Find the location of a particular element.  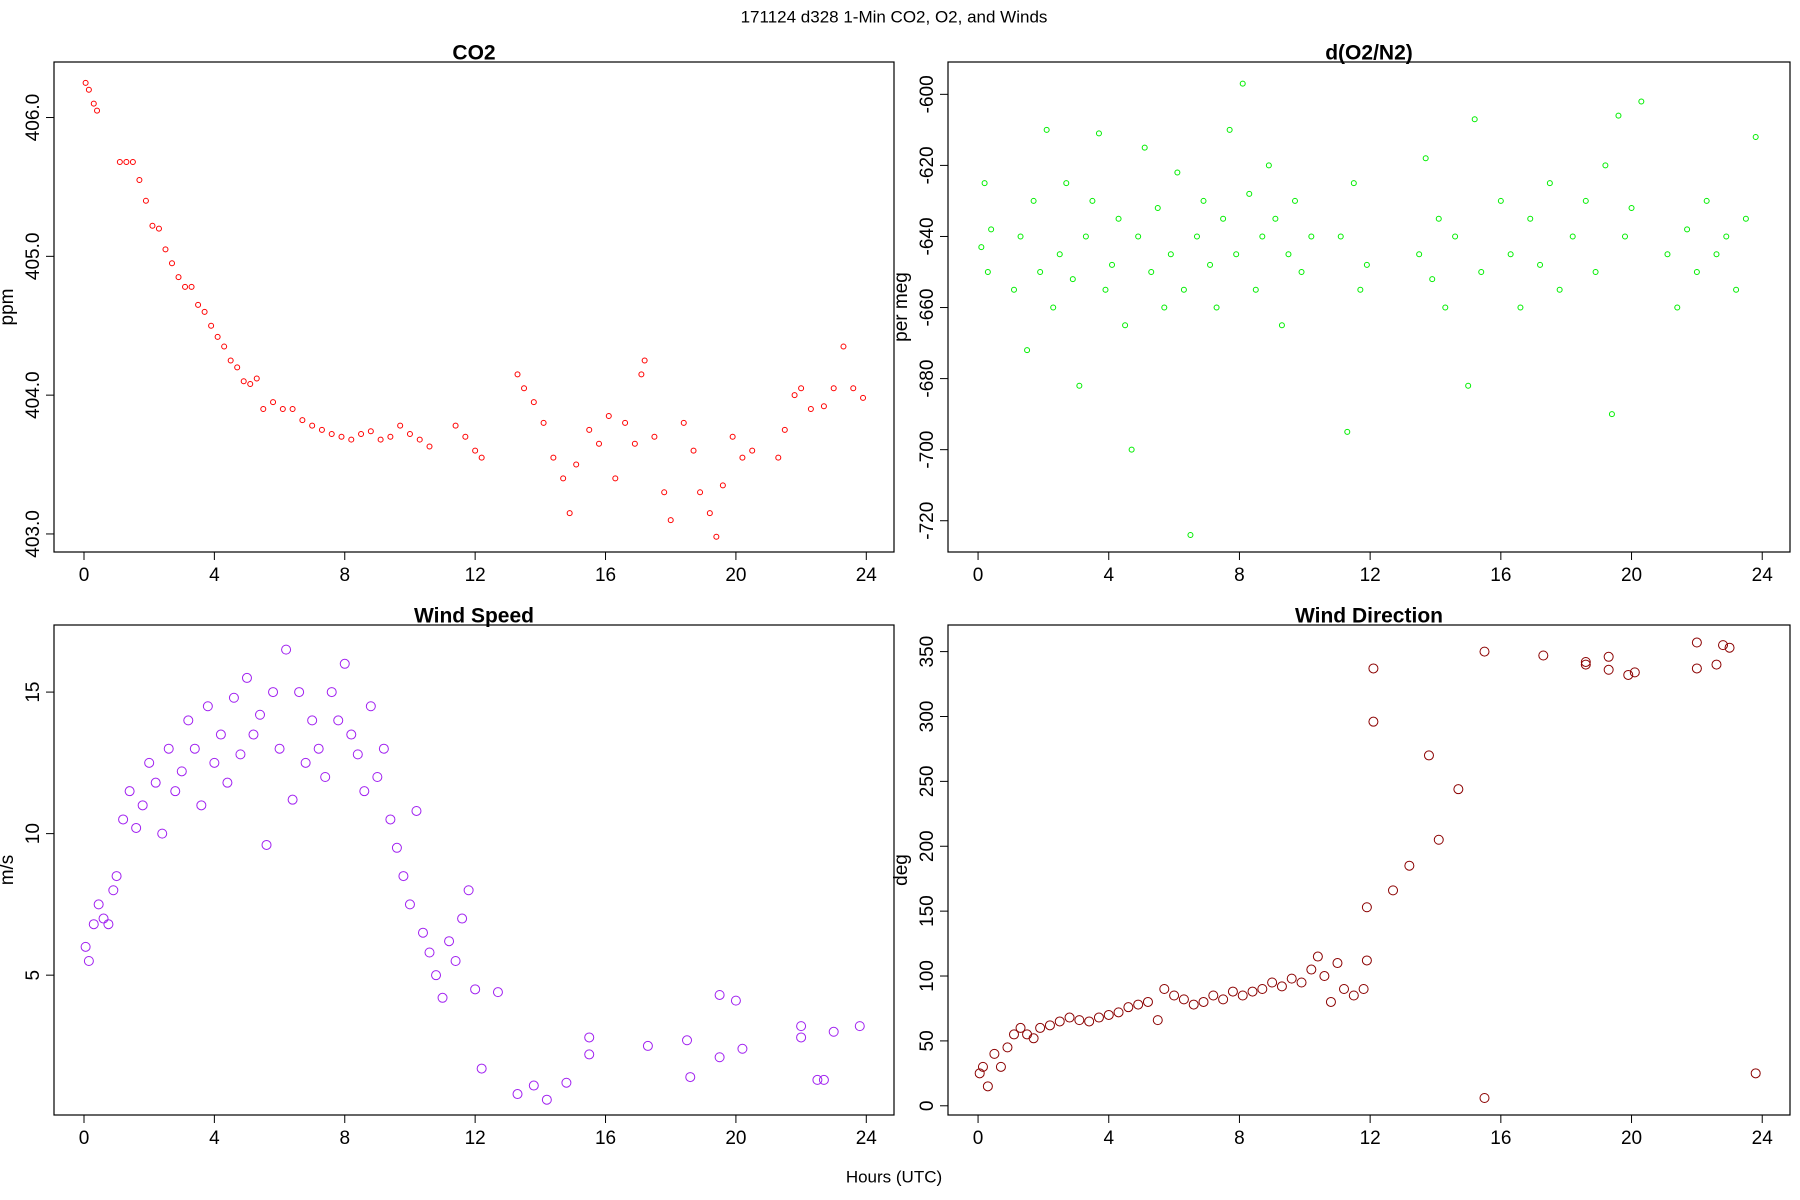

x-tick-label: 12 is located at coordinates (1370, 1138).